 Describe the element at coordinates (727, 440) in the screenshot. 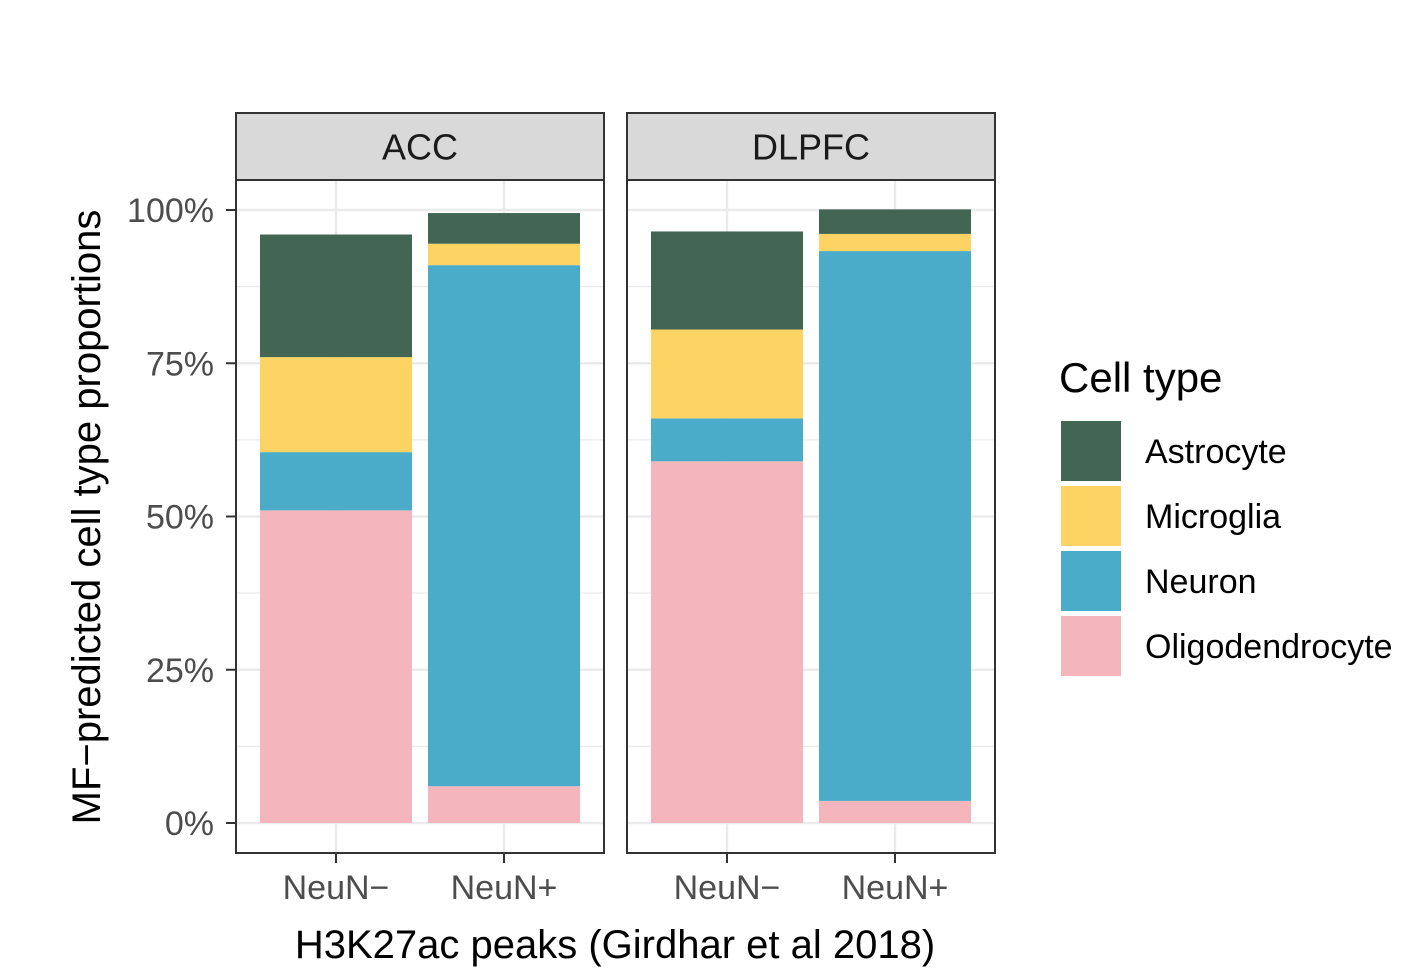

I see `bar-segment-dlpfc-neun-minus-neuron` at that location.